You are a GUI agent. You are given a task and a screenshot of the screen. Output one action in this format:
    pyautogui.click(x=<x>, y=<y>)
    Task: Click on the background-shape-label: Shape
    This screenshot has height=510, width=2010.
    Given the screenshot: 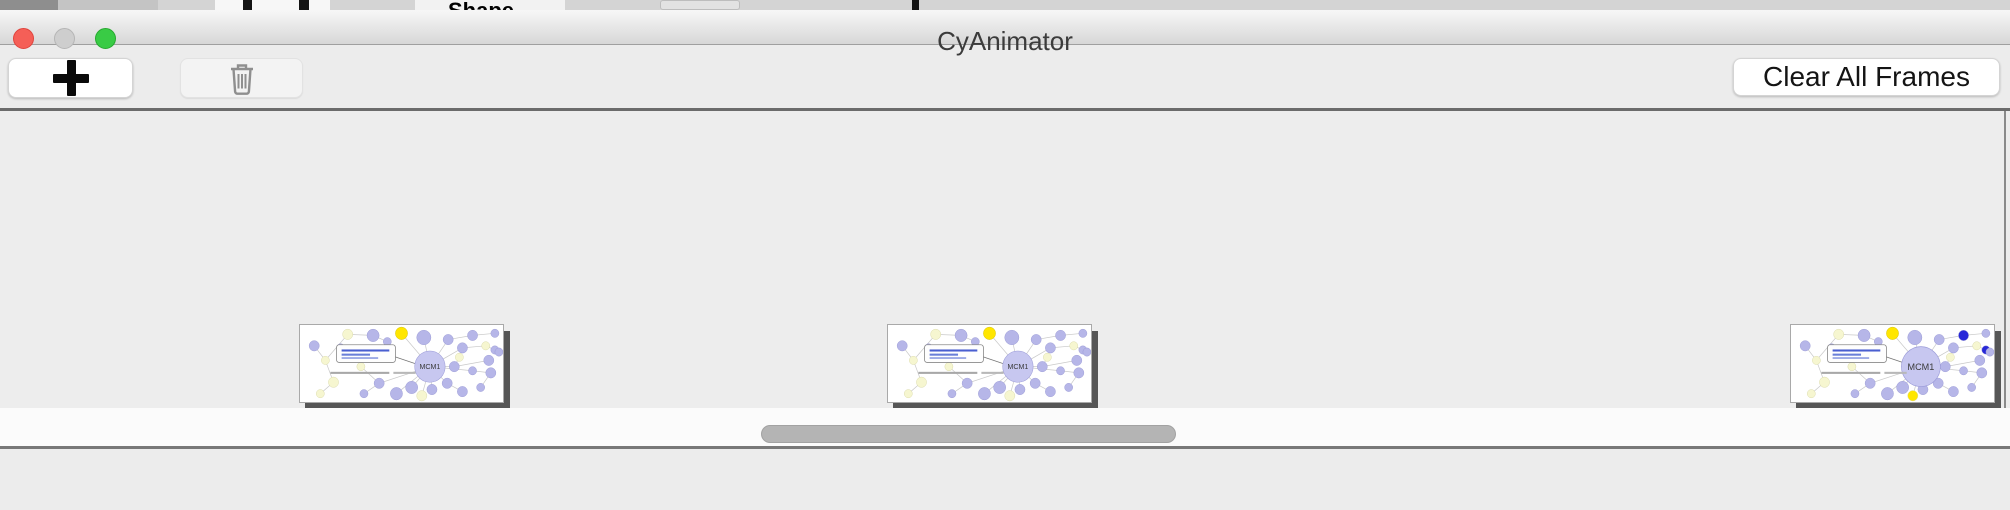 What is the action you would take?
    pyautogui.click(x=481, y=5)
    